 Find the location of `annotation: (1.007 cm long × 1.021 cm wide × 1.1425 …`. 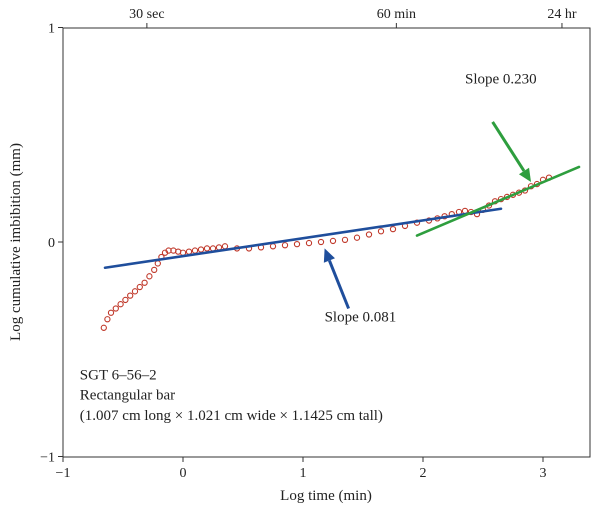

annotation: (1.007 cm long × 1.021 cm wide × 1.1425 … is located at coordinates (231, 416).